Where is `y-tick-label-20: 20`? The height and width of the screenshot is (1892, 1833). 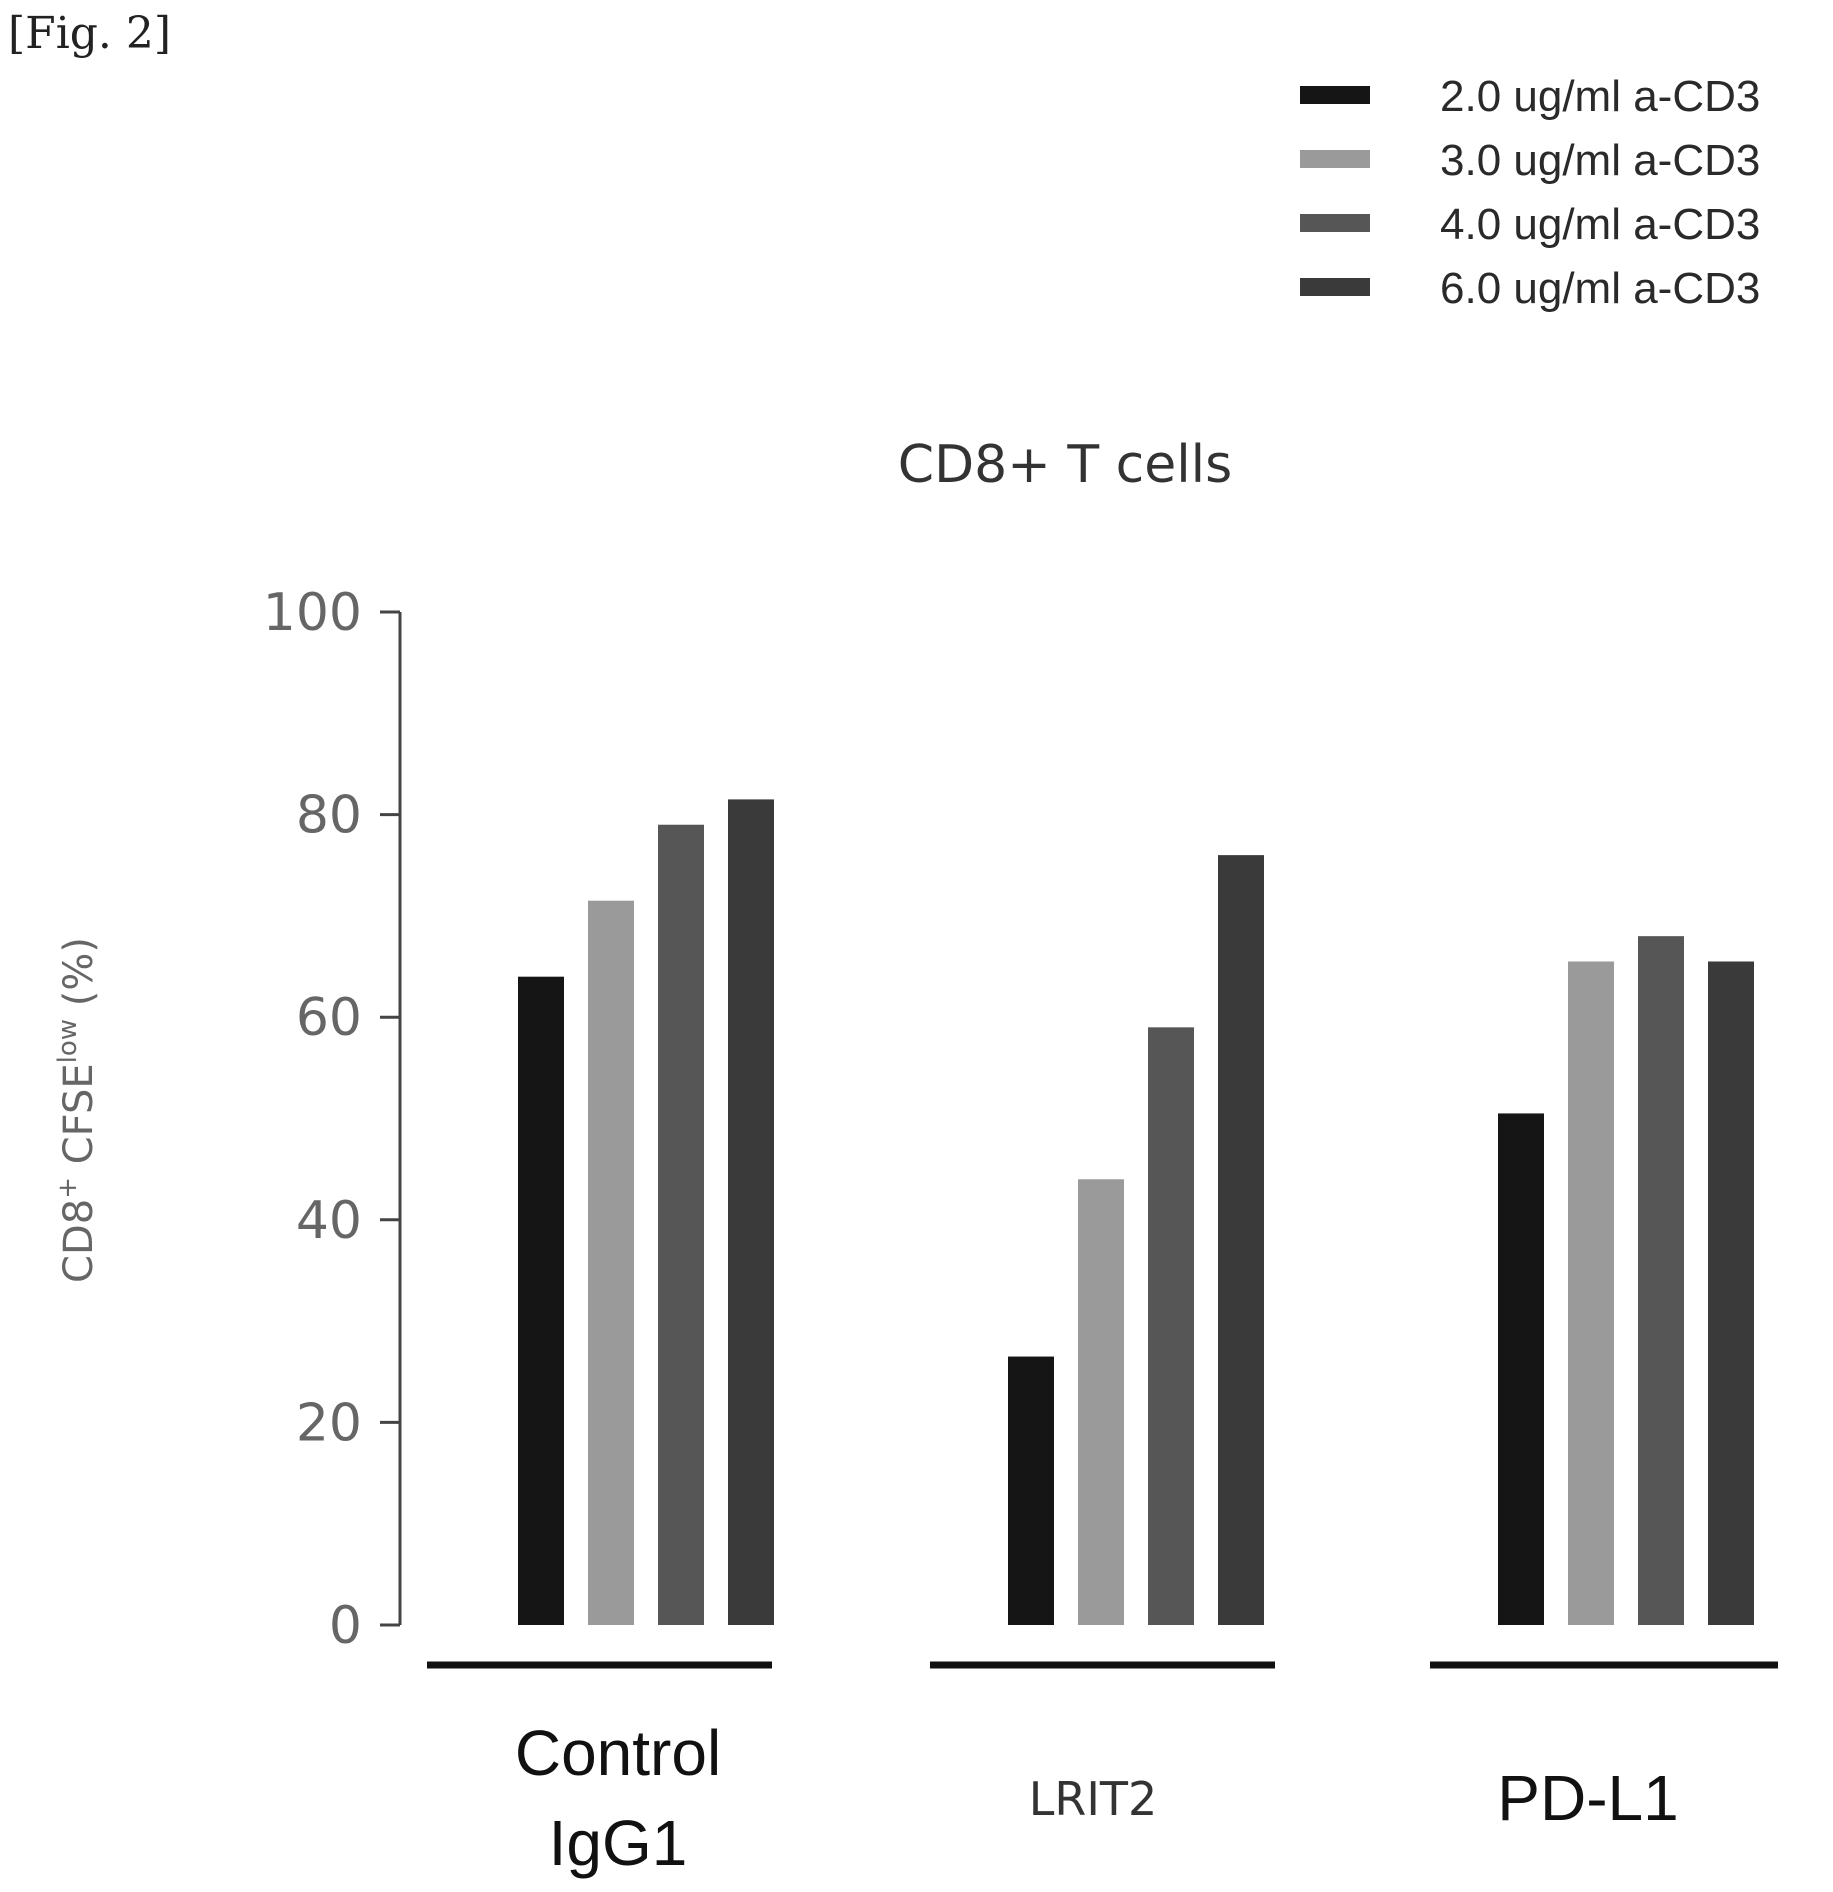 y-tick-label-20: 20 is located at coordinates (329, 1423).